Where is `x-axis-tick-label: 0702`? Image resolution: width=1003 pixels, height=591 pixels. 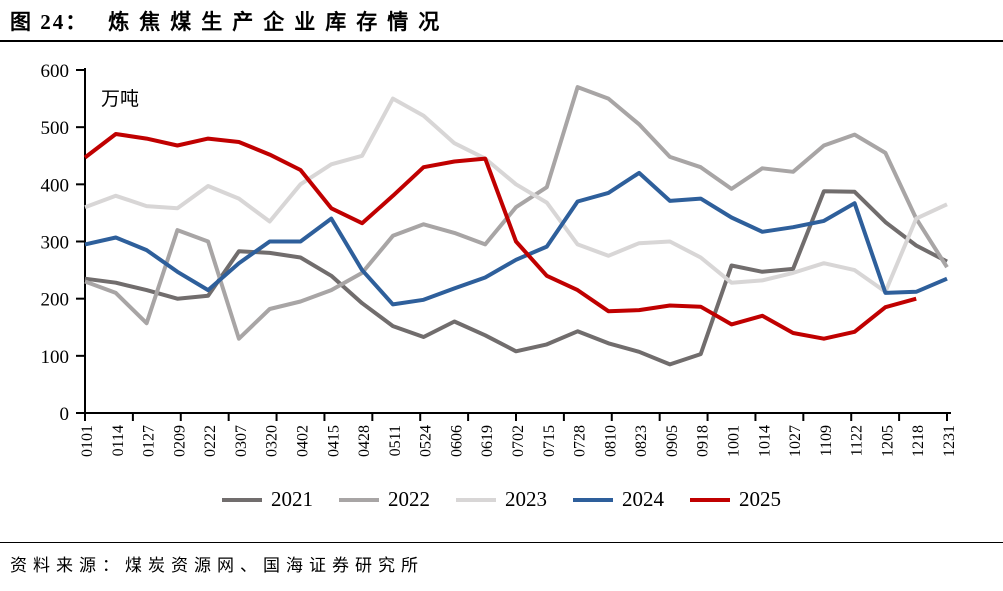
x-axis-tick-label: 0702 is located at coordinates (518, 441).